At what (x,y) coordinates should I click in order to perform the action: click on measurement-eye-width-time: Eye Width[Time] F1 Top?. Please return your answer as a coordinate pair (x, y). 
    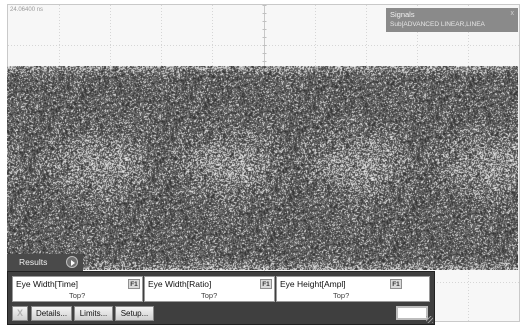
    Looking at the image, I should click on (77, 289).